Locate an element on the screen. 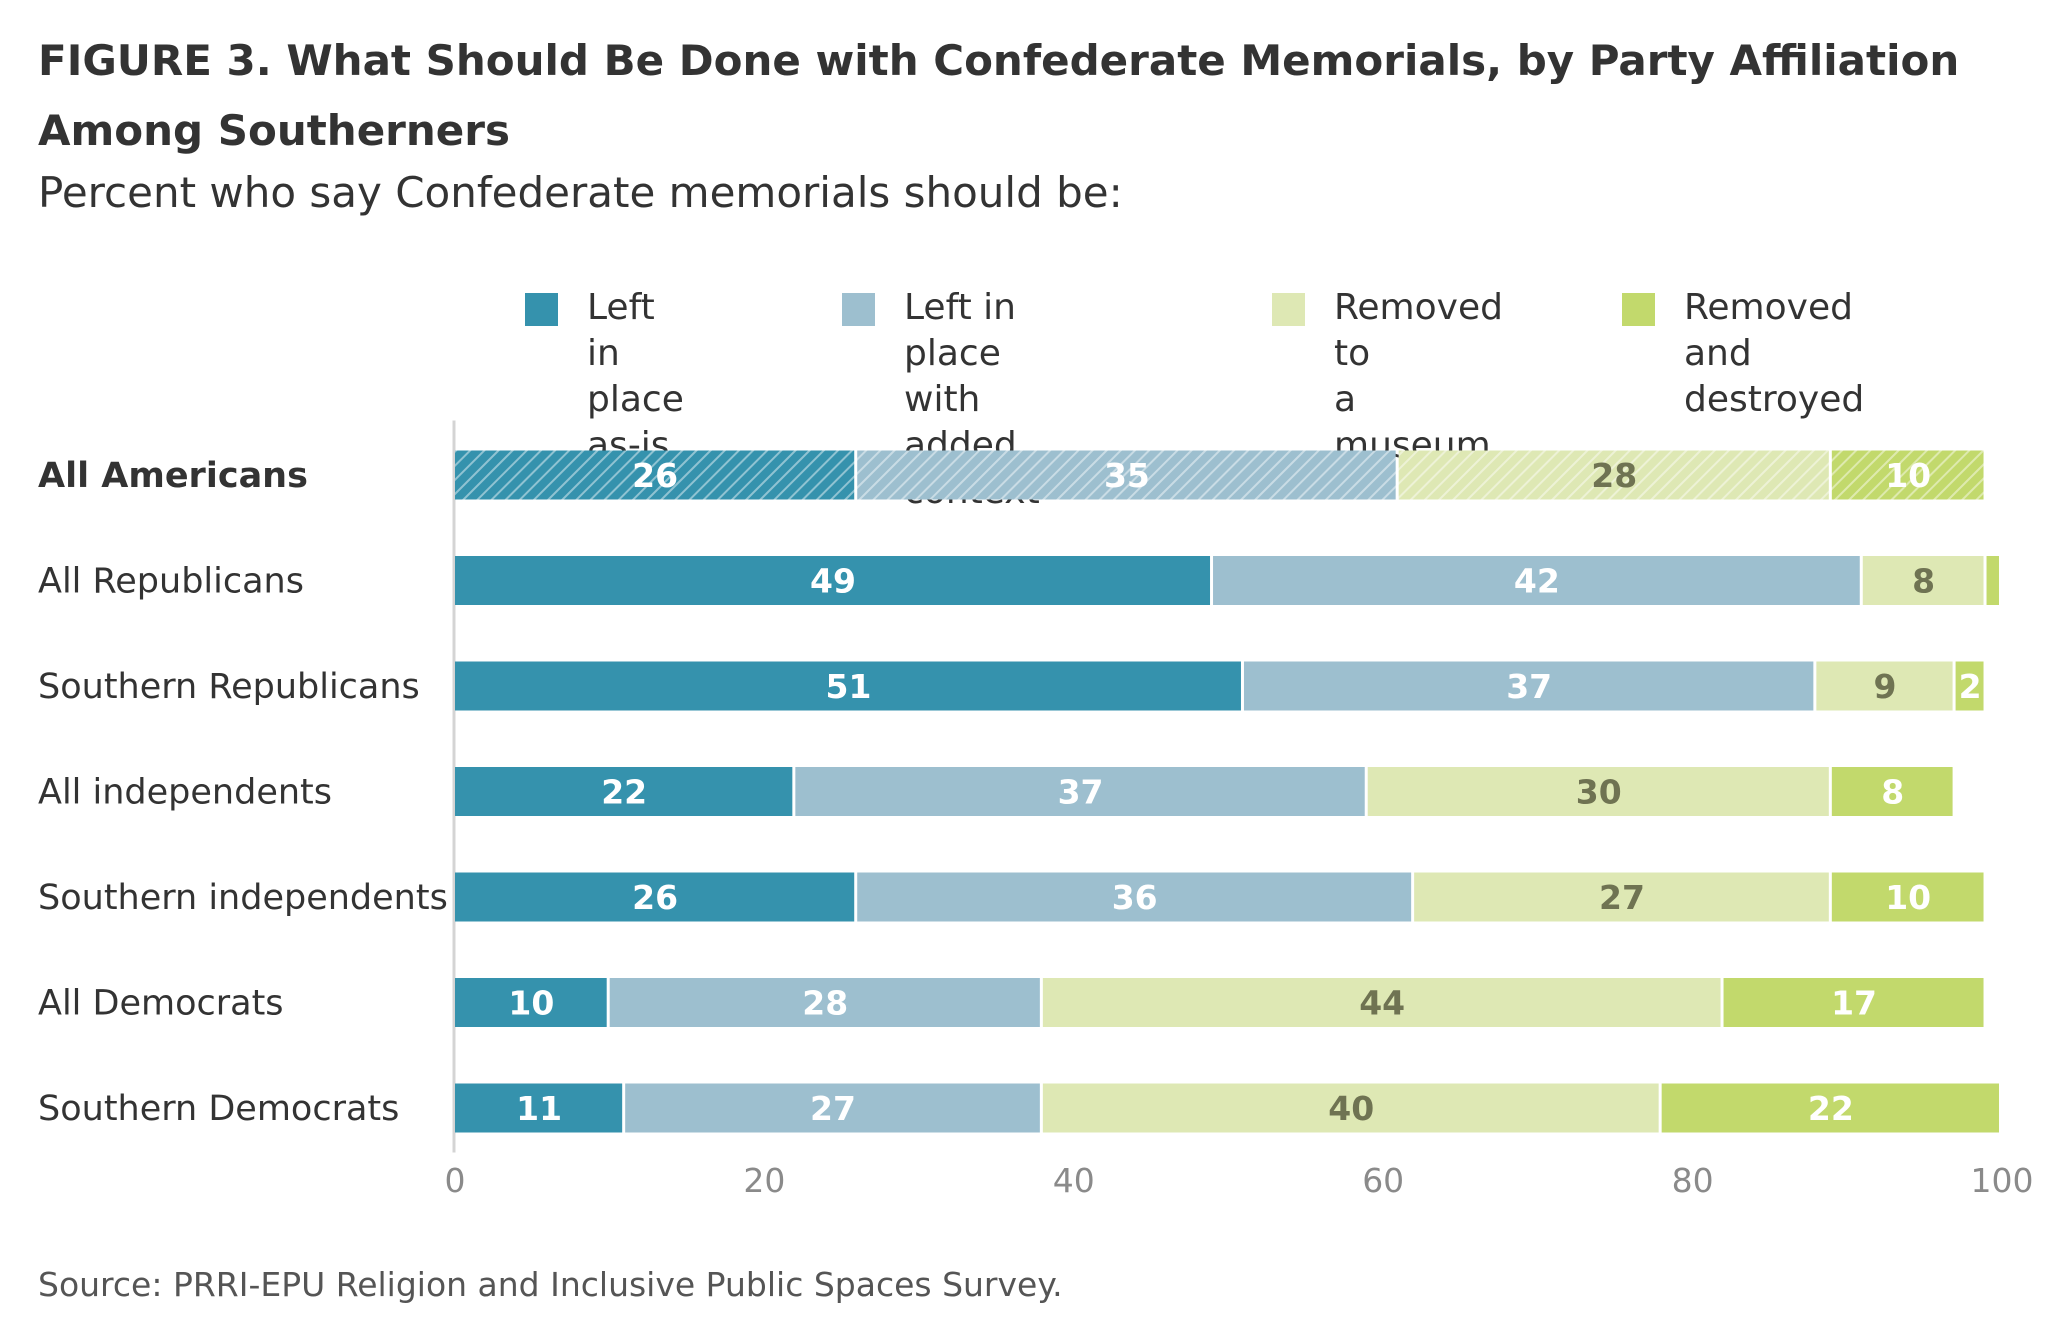 This screenshot has width=2064, height=1342. bar-all-democrats-left-in-place-as-is is located at coordinates (531, 1002).